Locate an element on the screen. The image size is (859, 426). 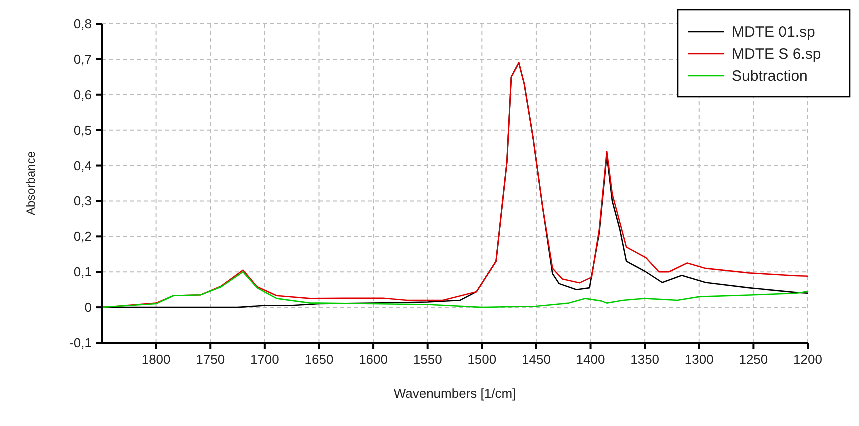
y-tick-label: 0,6 is located at coordinates (83, 94).